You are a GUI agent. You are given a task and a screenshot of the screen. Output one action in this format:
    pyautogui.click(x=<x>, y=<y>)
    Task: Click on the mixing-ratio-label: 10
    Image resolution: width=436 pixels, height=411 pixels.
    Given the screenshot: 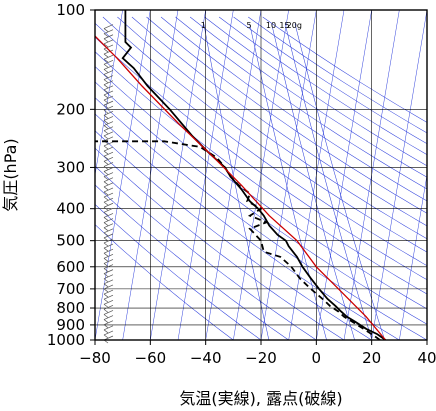 What is the action you would take?
    pyautogui.click(x=271, y=25)
    